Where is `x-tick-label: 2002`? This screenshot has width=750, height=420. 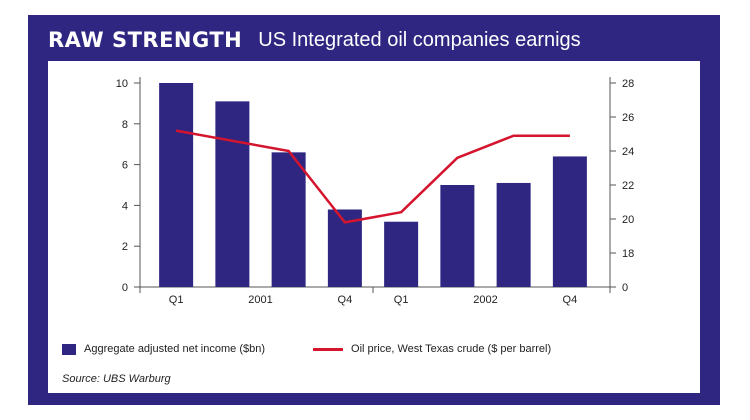 x-tick-label: 2002 is located at coordinates (485, 300).